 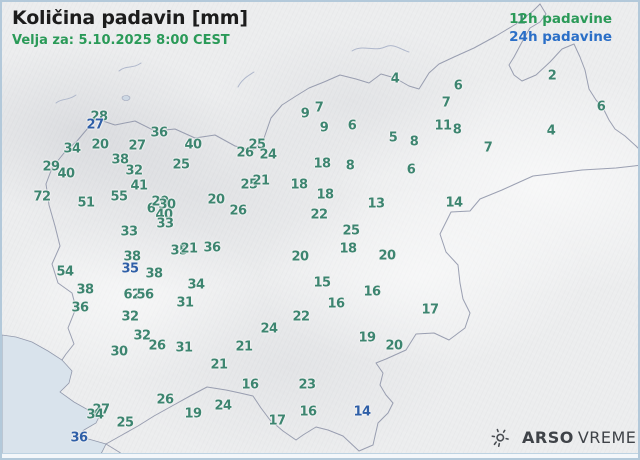 I want to click on station-value: 9, so click(x=324, y=128).